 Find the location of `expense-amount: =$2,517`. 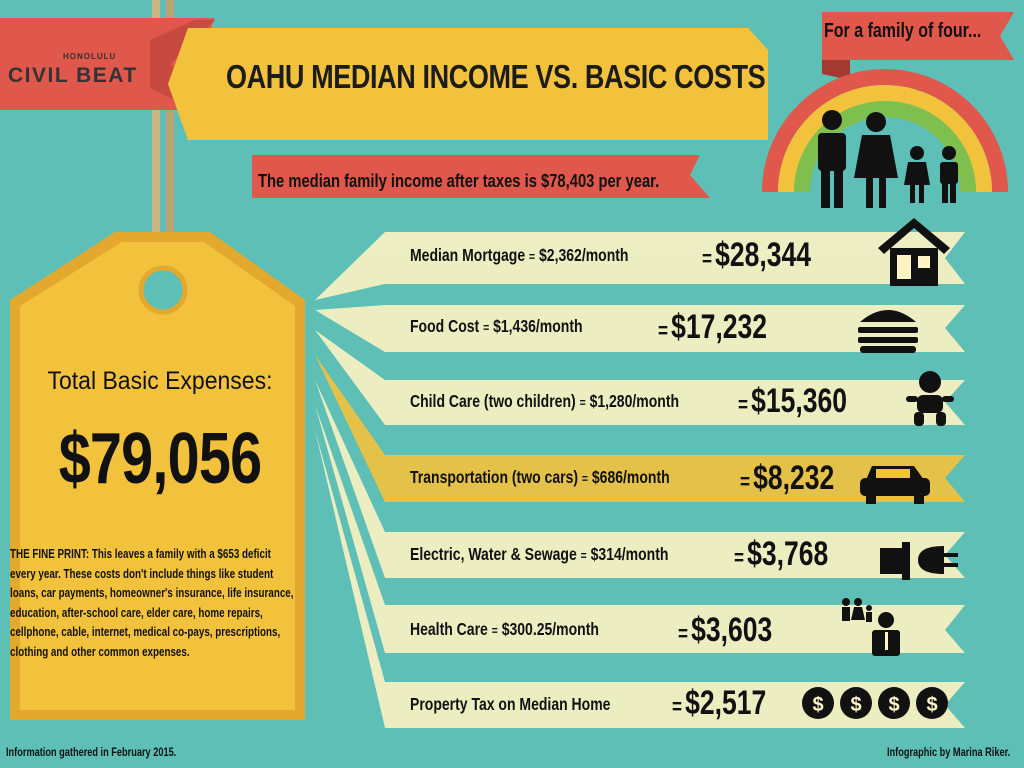

expense-amount: =$2,517 is located at coordinates (719, 703).